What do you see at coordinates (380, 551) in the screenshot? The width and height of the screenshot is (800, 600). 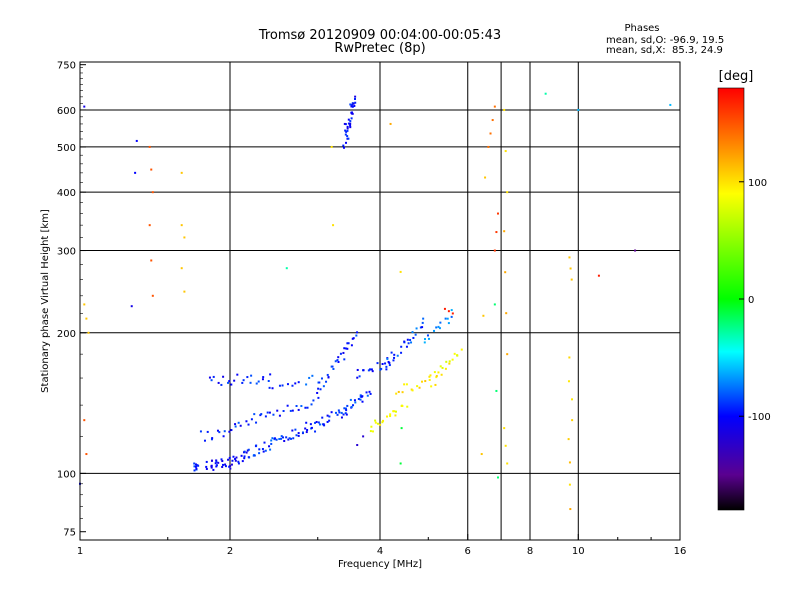 I see `x-tick-label: 4` at bounding box center [380, 551].